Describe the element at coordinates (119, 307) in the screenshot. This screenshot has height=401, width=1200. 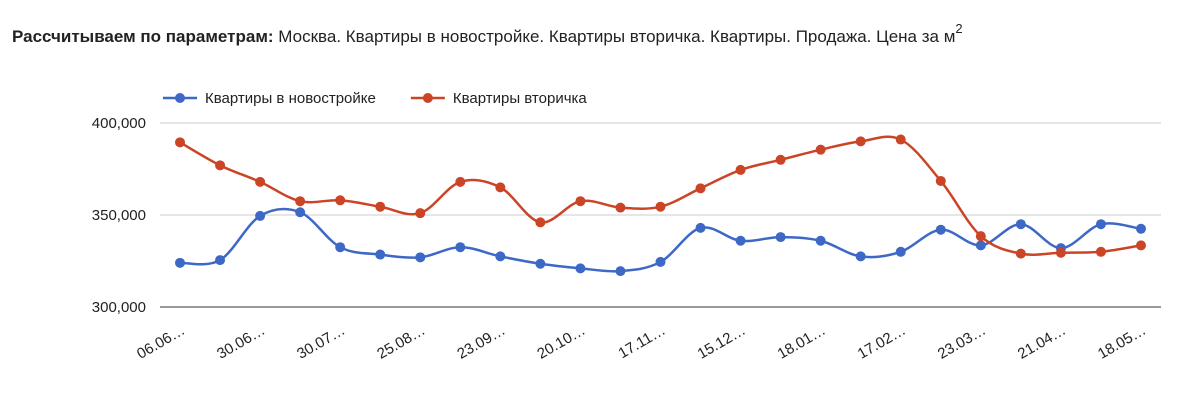
I see `y-tick-label: 300,000` at that location.